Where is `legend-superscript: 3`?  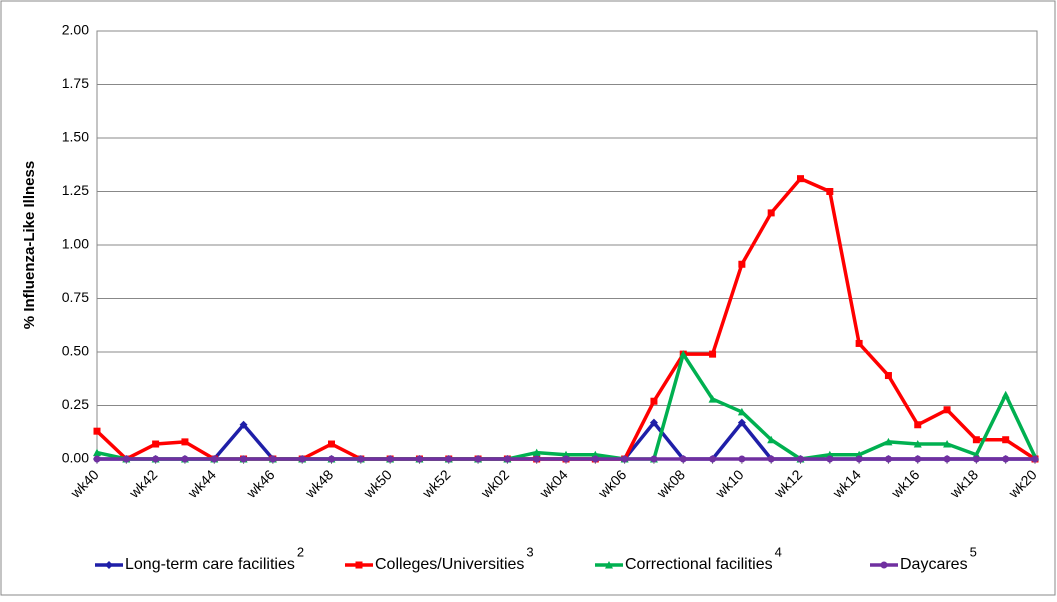 legend-superscript: 3 is located at coordinates (529, 551).